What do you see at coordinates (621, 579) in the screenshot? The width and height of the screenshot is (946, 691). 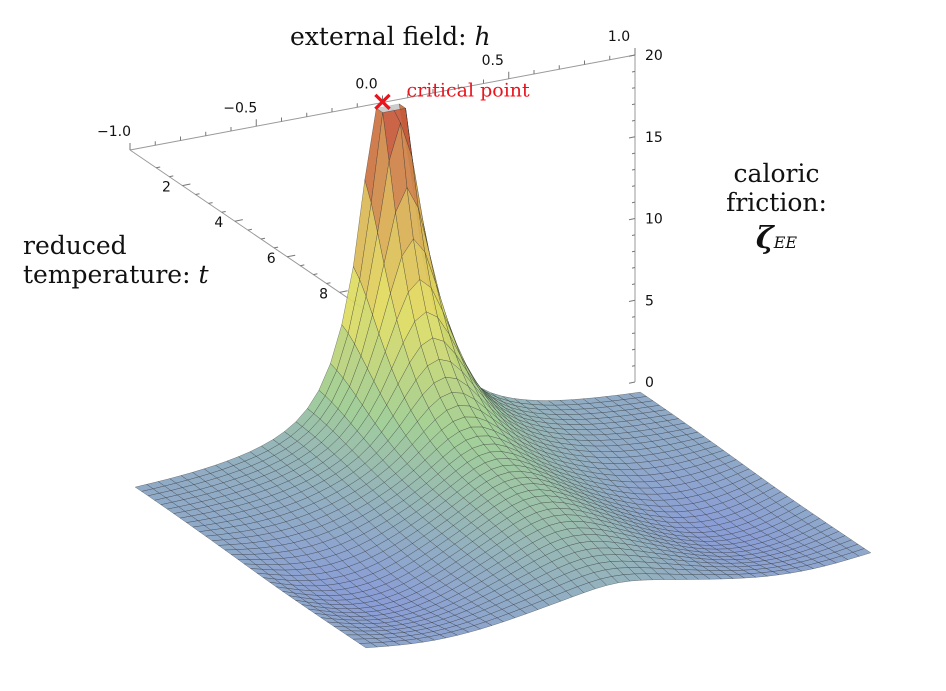 I see `surface-cell` at bounding box center [621, 579].